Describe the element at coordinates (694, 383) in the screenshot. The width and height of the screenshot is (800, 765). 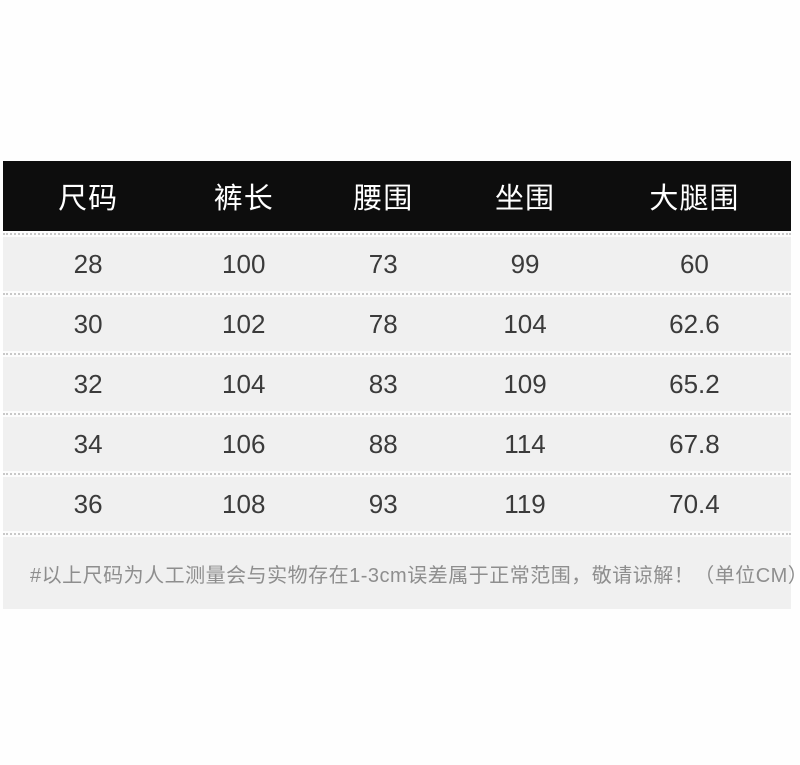
I see `cell-thigh: 65.2` at that location.